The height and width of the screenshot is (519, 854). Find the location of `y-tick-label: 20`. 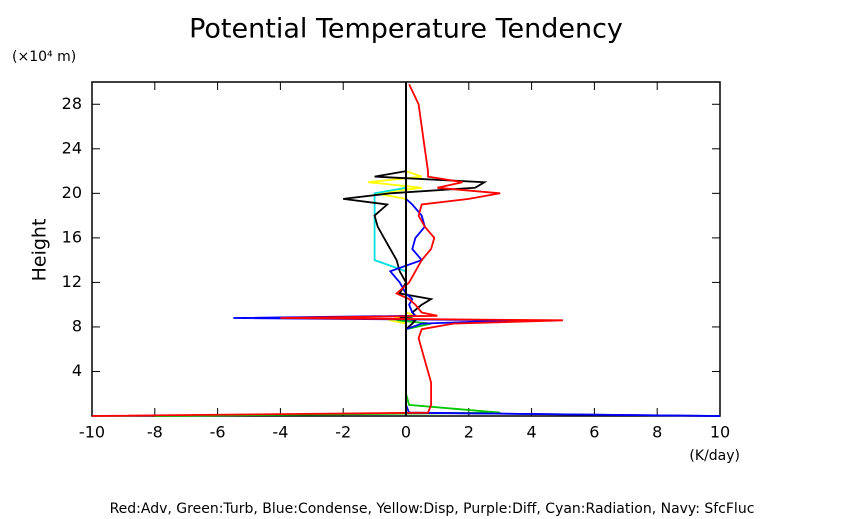

y-tick-label: 20 is located at coordinates (72, 192).